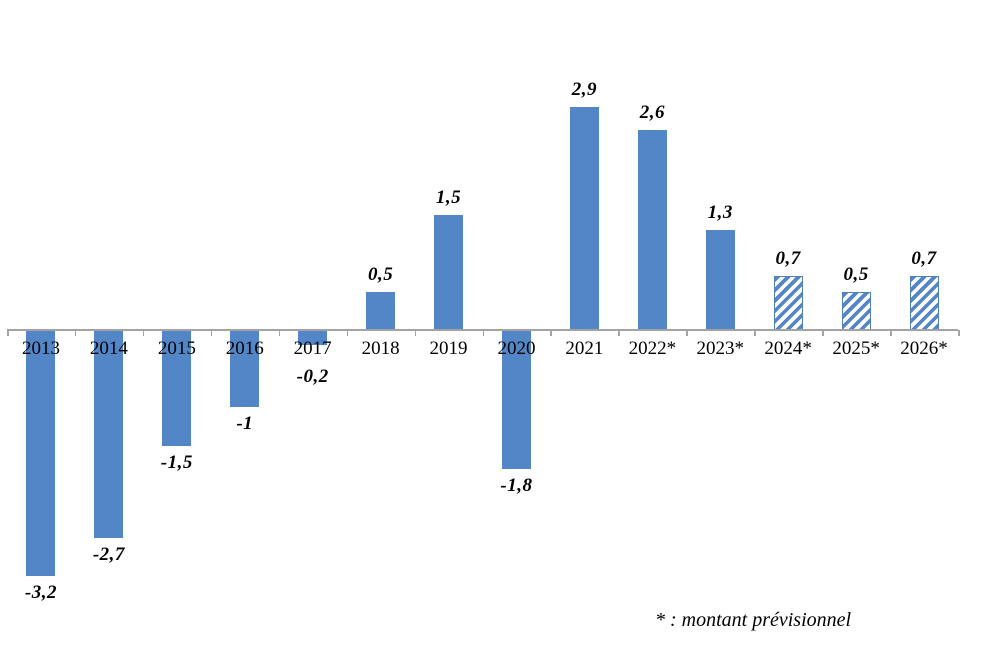 The image size is (984, 659). What do you see at coordinates (448, 197) in the screenshot?
I see `bar-value-label: 1,5` at bounding box center [448, 197].